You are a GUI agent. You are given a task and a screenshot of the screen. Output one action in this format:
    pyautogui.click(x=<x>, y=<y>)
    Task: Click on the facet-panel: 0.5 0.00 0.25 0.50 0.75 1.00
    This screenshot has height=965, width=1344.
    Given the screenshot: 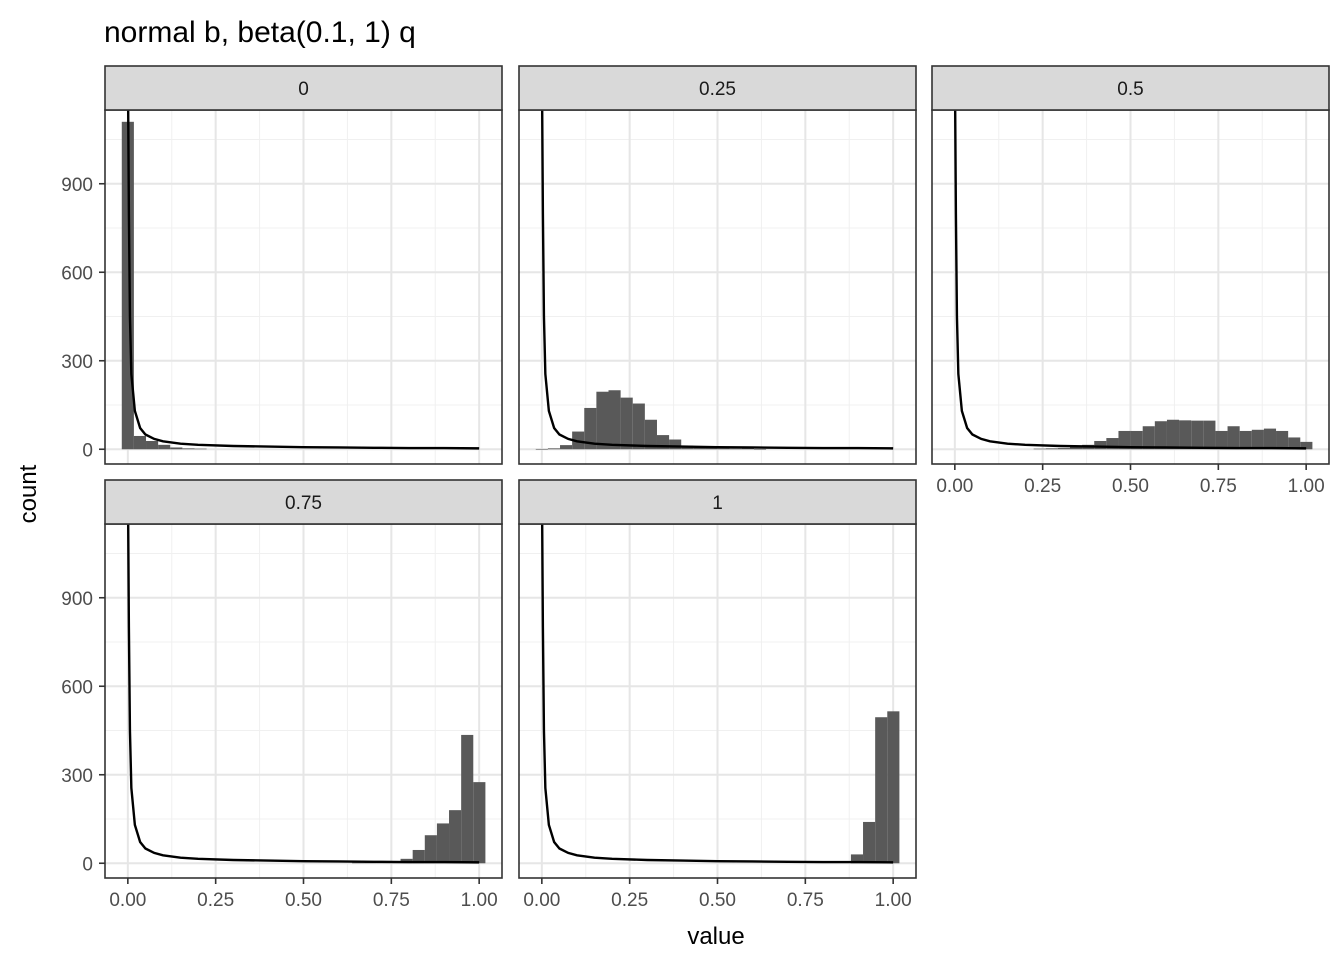 What is the action you would take?
    pyautogui.click(x=1130, y=281)
    